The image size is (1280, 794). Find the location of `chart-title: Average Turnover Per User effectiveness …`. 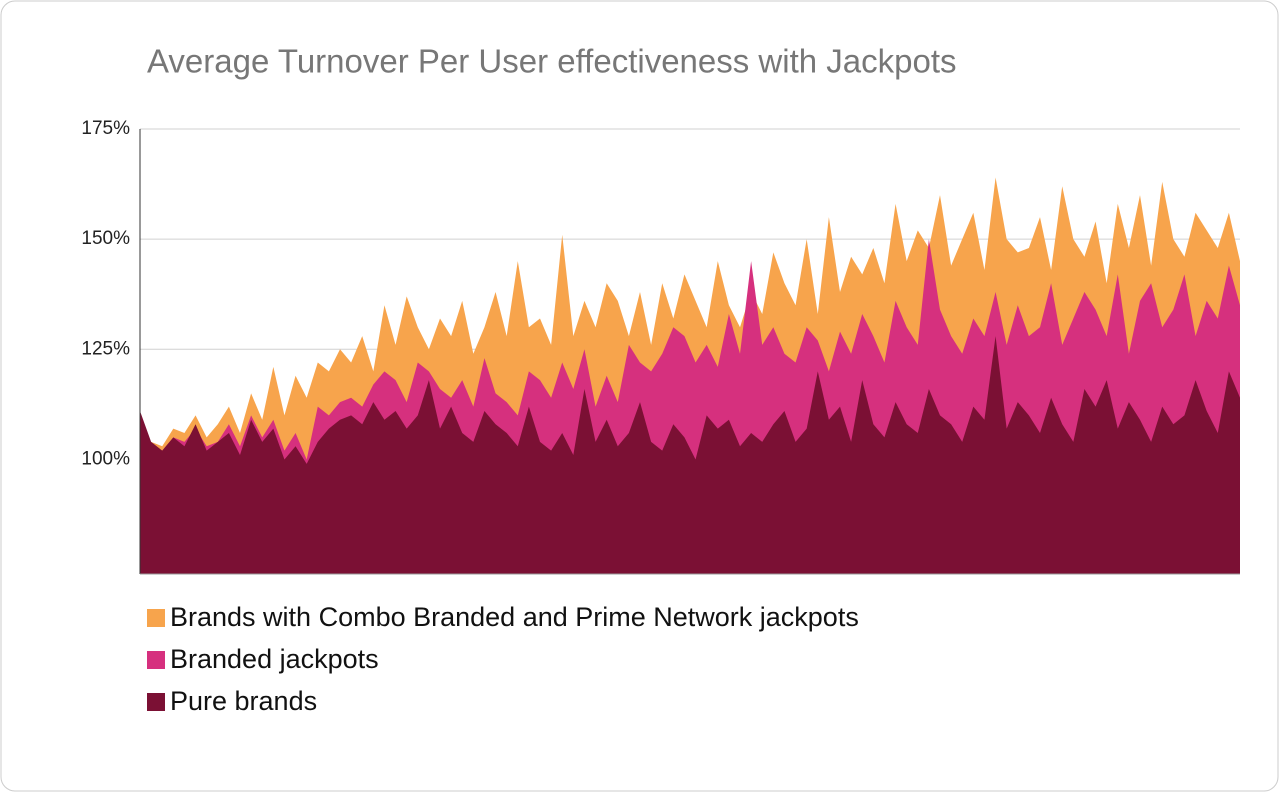

chart-title: Average Turnover Per User effectiveness … is located at coordinates (552, 61).